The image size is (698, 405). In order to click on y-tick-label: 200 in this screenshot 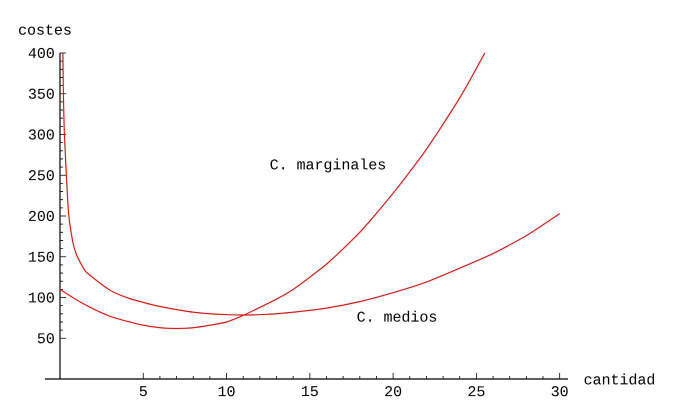, I will do `click(41, 216)`.